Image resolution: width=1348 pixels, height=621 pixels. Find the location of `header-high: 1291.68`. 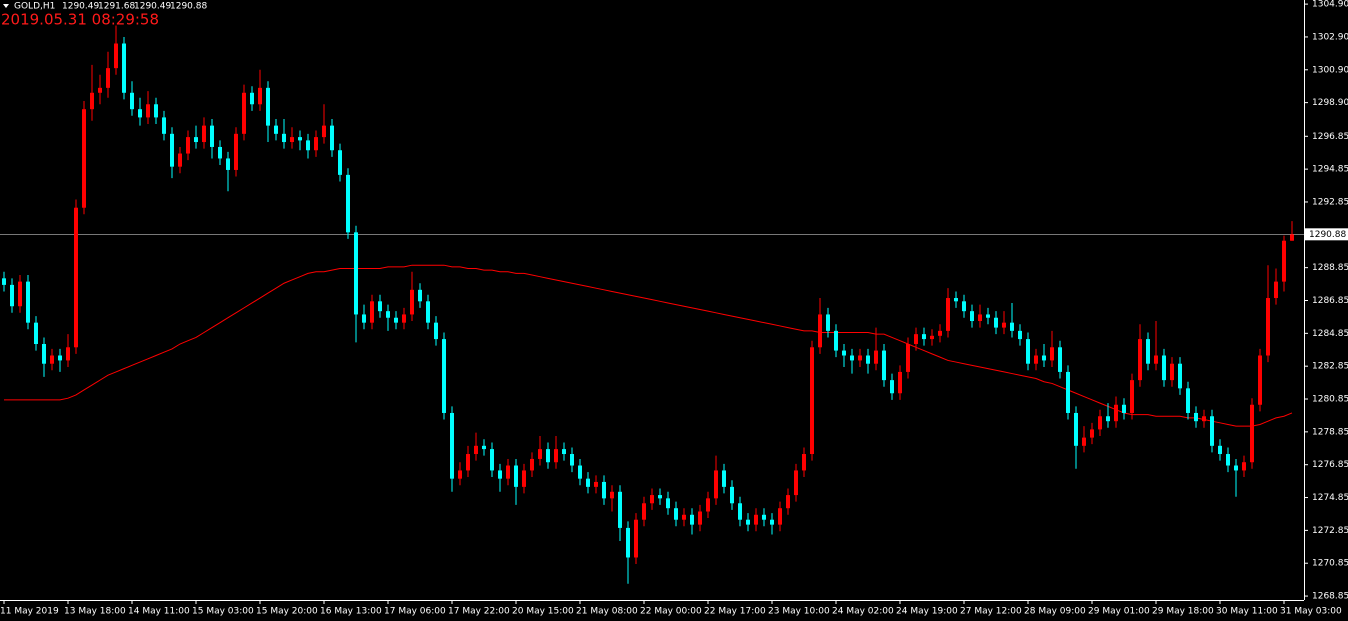

header-high: 1291.68 is located at coordinates (116, 7).